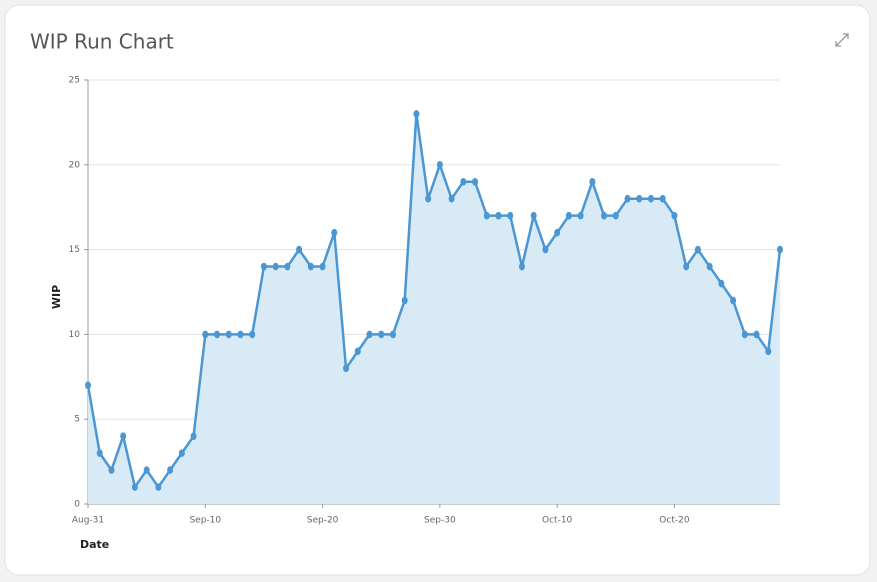  What do you see at coordinates (75, 335) in the screenshot?
I see `y-tick-label: 10` at bounding box center [75, 335].